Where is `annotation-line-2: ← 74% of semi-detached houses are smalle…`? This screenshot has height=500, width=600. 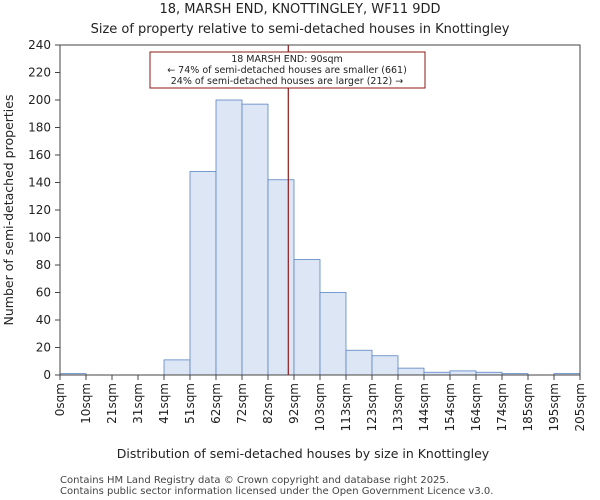
annotation-line-2: ← 74% of semi-detached houses are smalle… is located at coordinates (287, 70).